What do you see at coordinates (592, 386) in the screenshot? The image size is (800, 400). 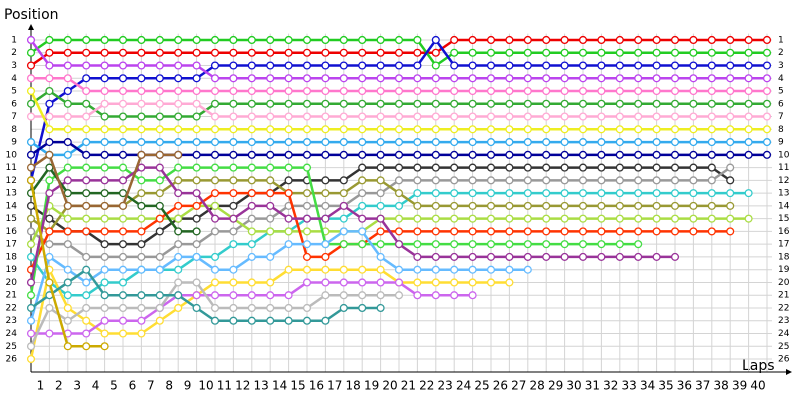 I see `x-tick-label: 31` at bounding box center [592, 386].